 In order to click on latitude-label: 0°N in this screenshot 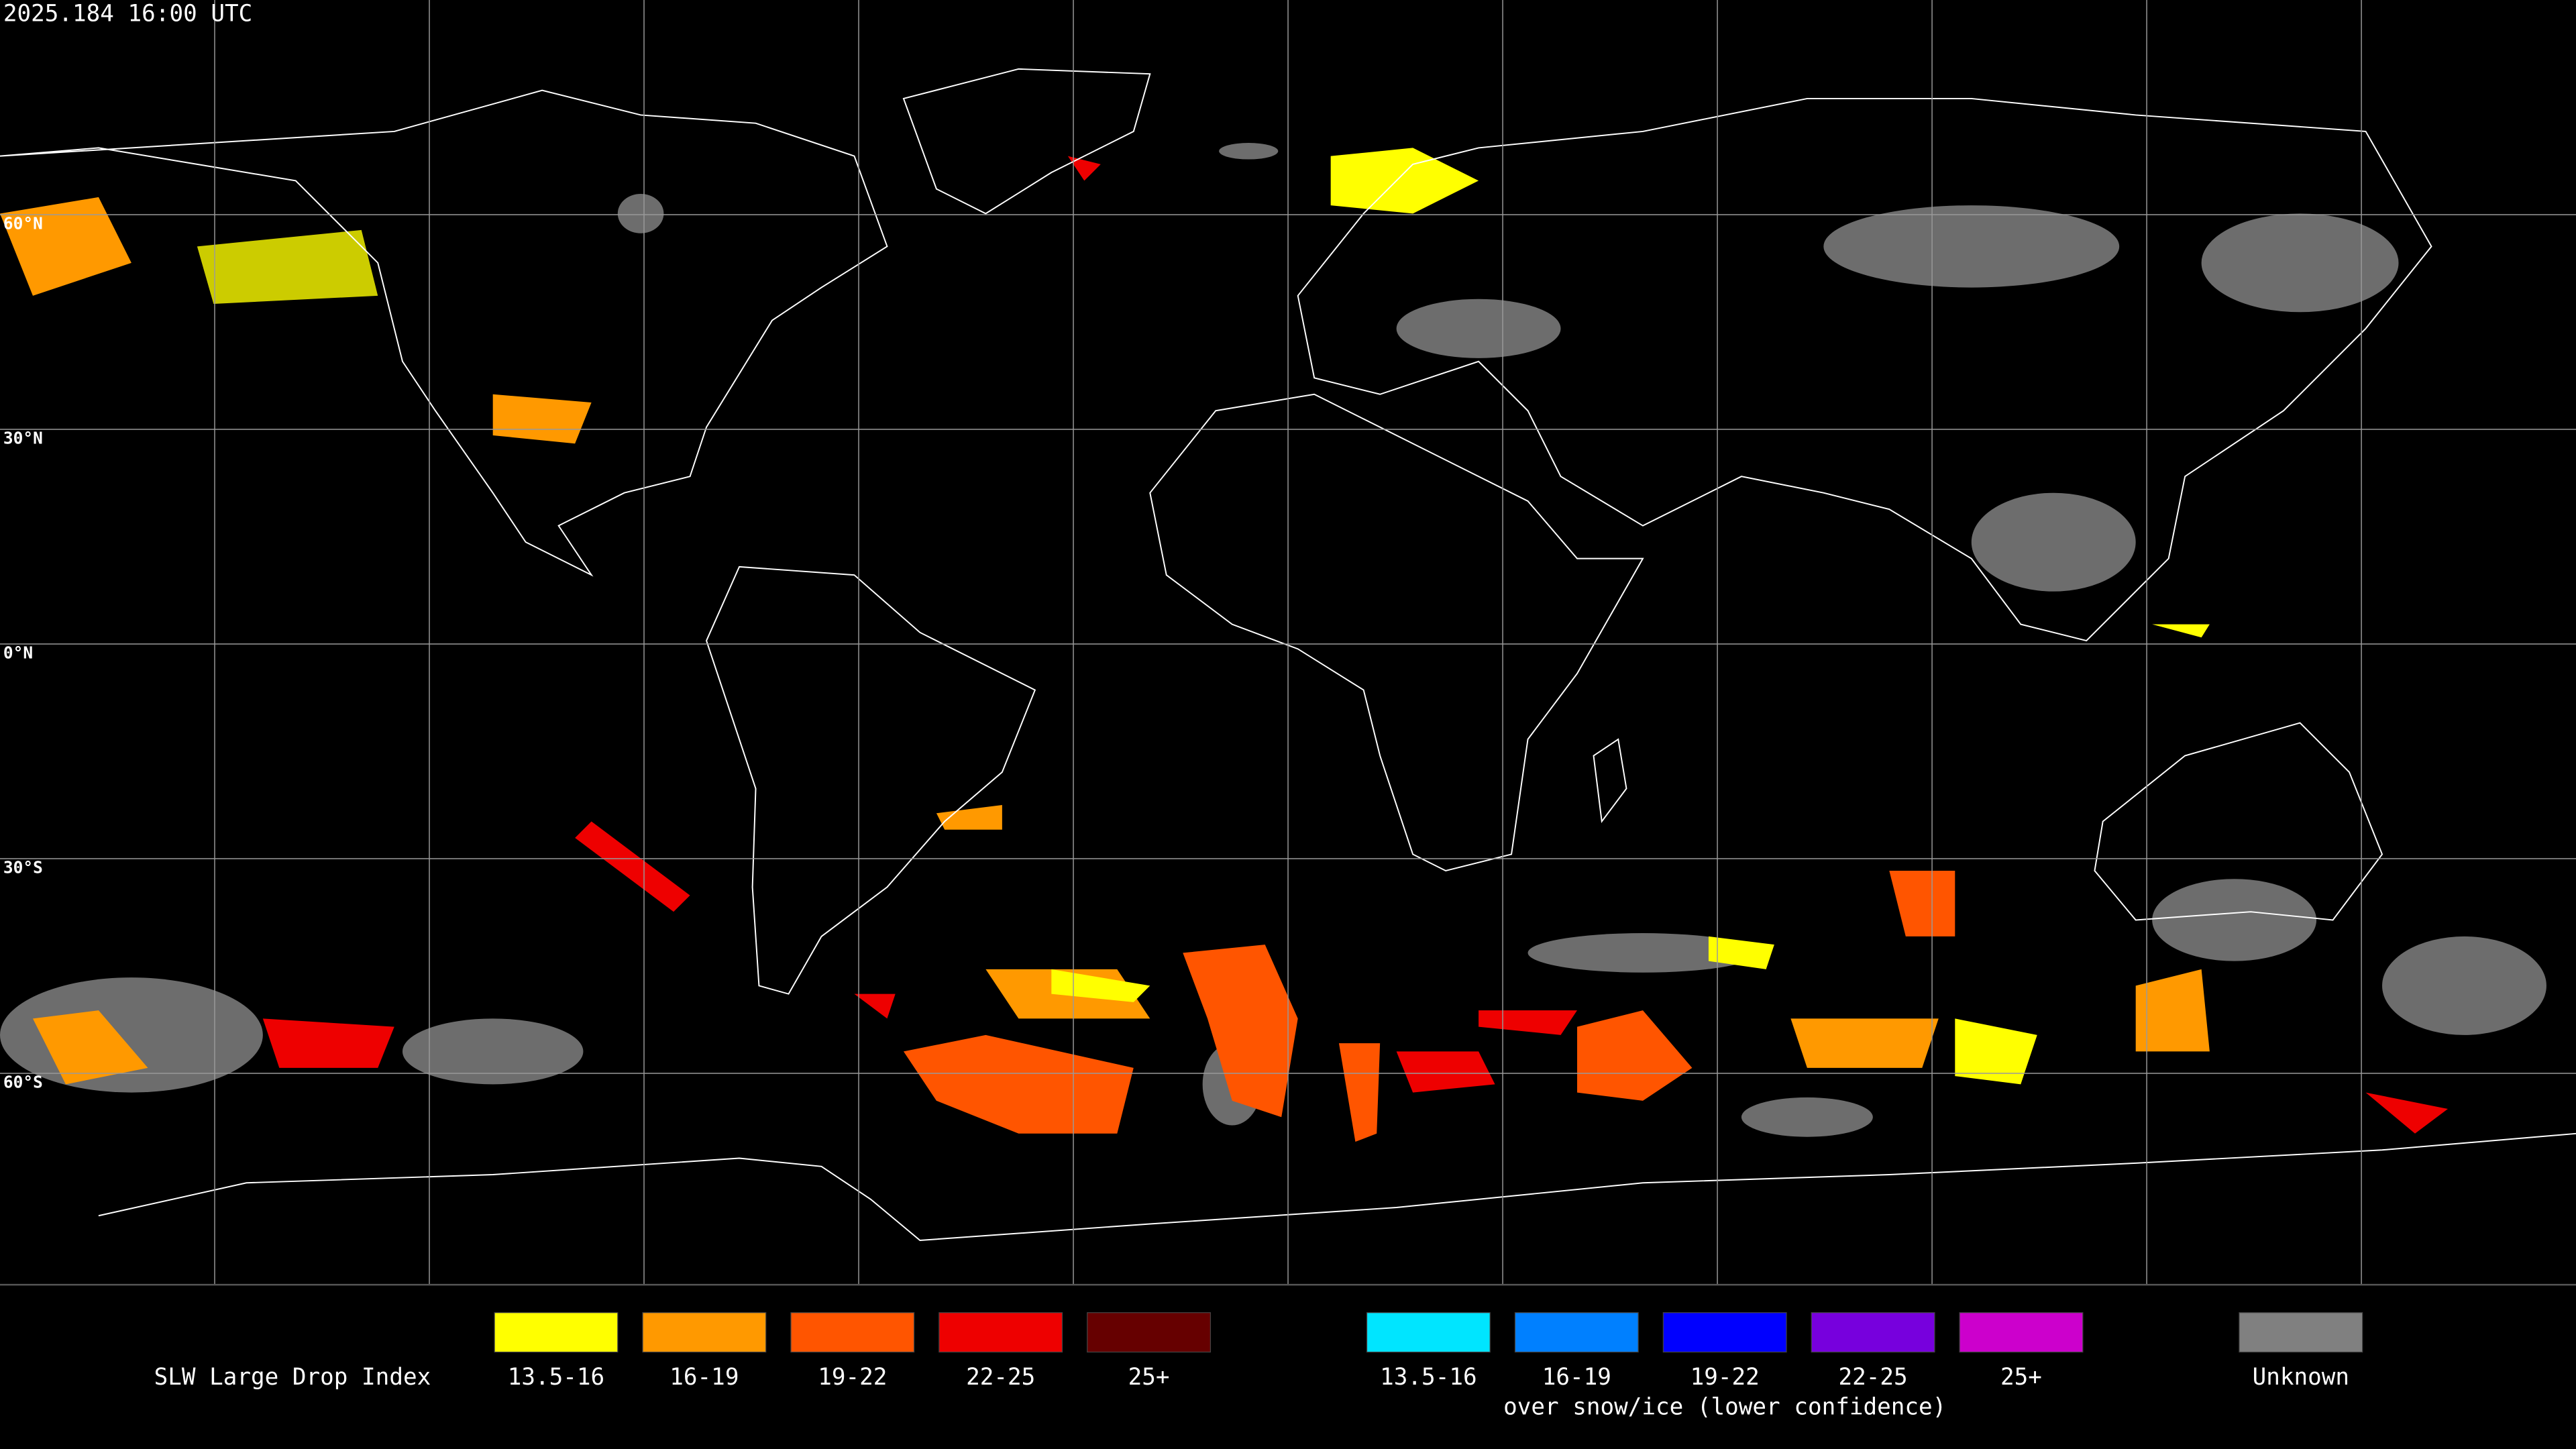, I will do `click(18, 653)`.